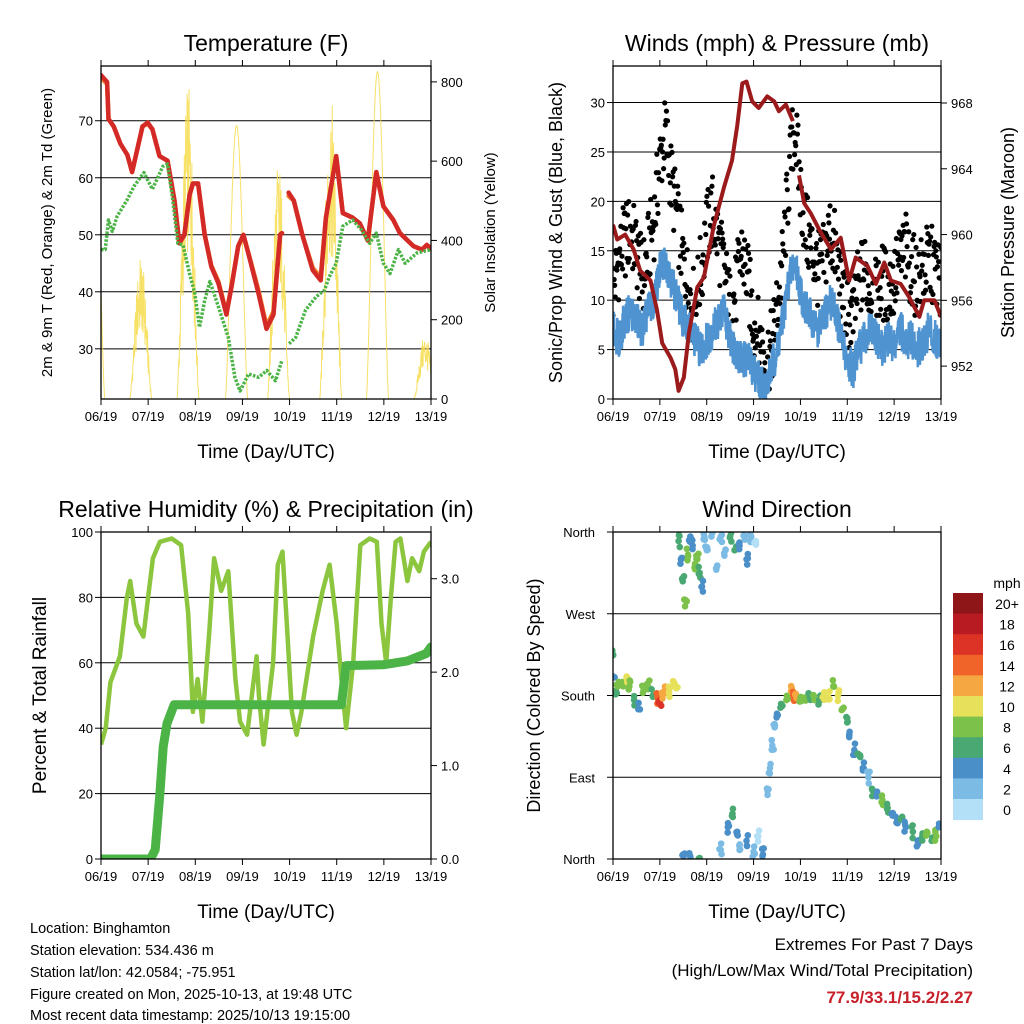 This screenshot has width=1024, height=1024. Describe the element at coordinates (777, 695) in the screenshot. I see `plot-border` at that location.